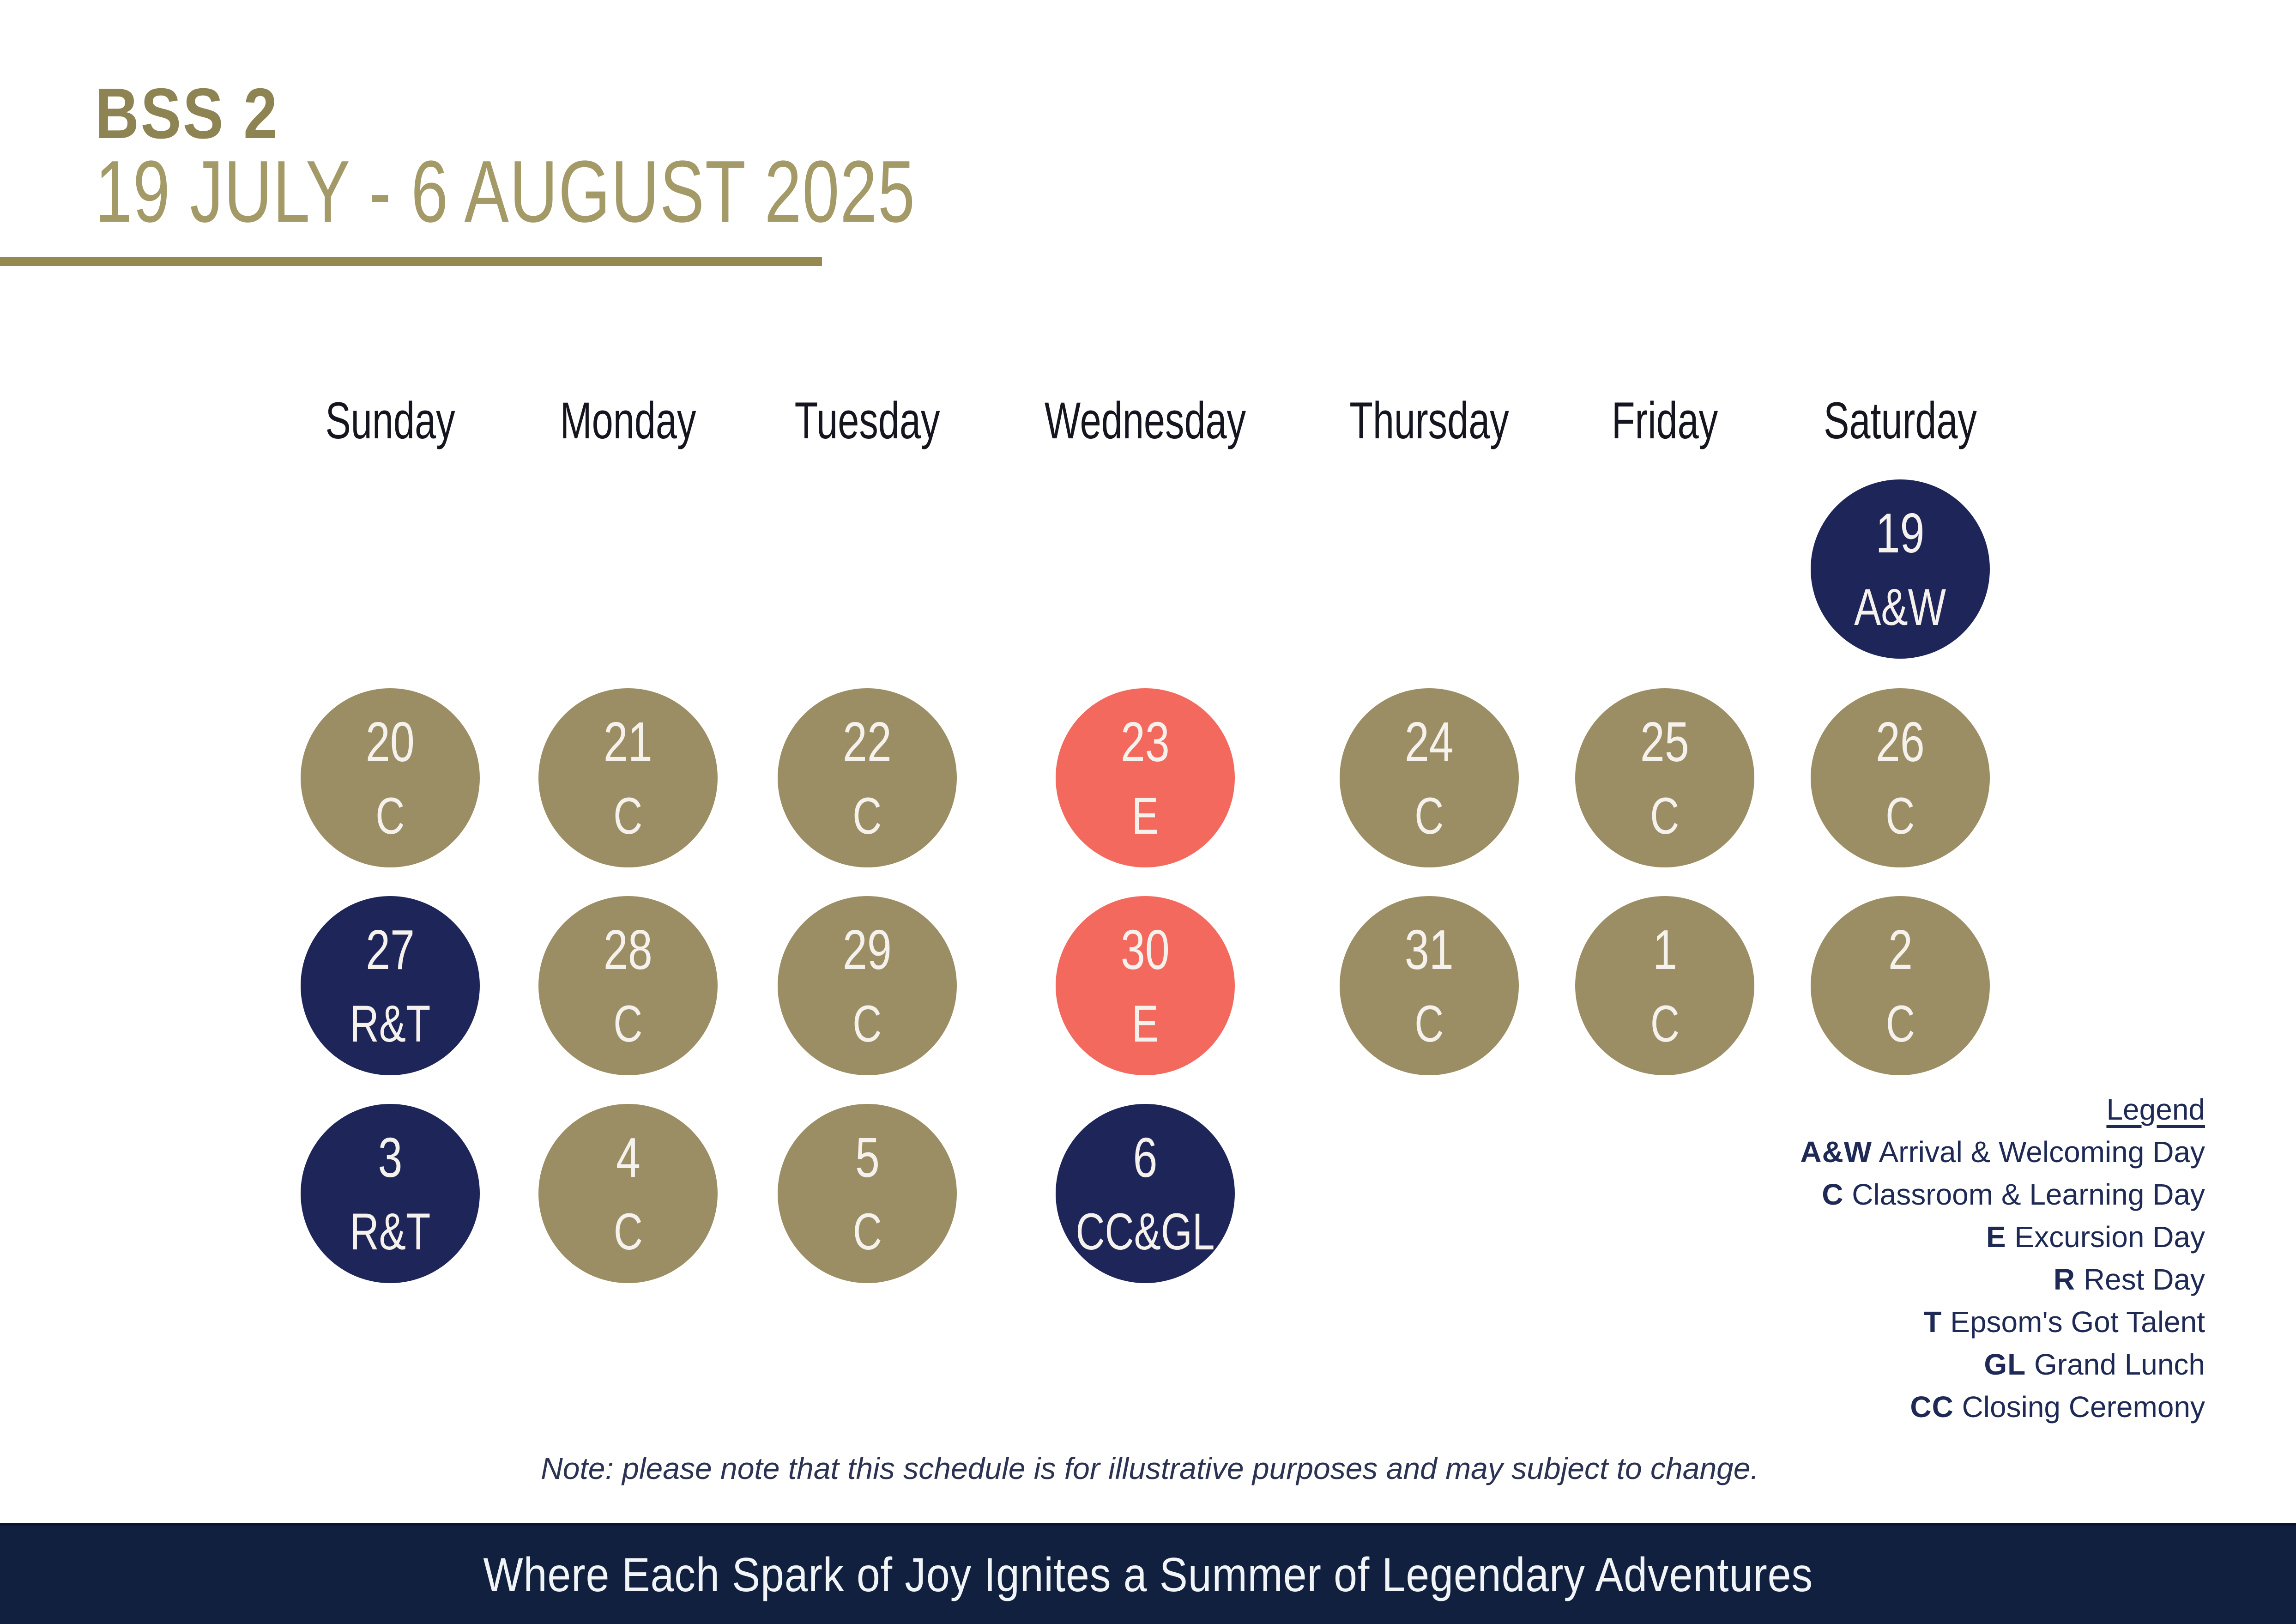 The image size is (2296, 1624). I want to click on day-number: 25, so click(1665, 741).